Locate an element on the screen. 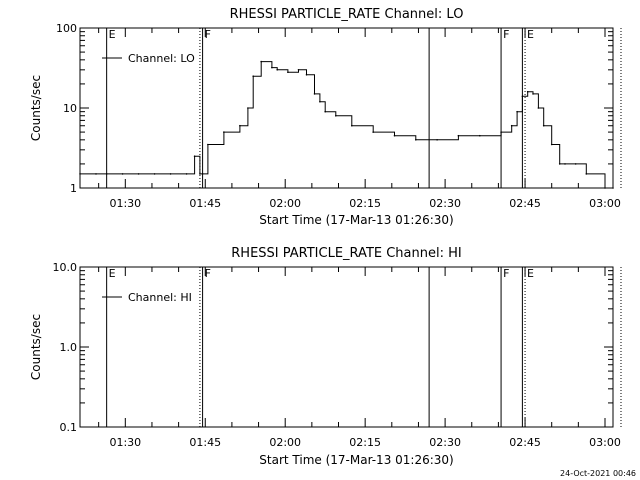  y-tick-label: 1.0 is located at coordinates (69, 347).